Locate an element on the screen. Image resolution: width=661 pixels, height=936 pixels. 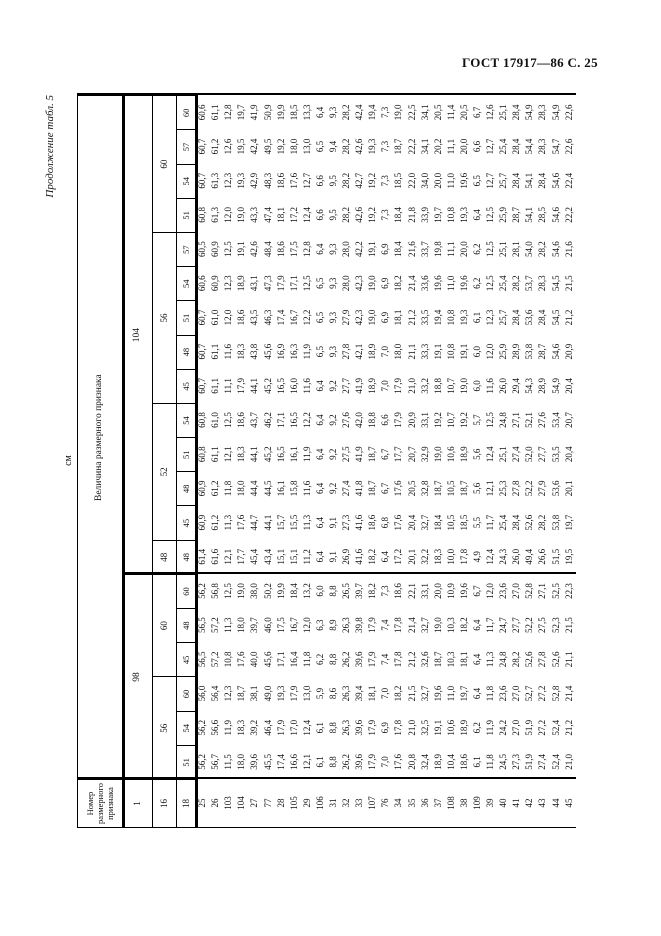
value-cell: 28,0 is located at coordinates (346, 283).